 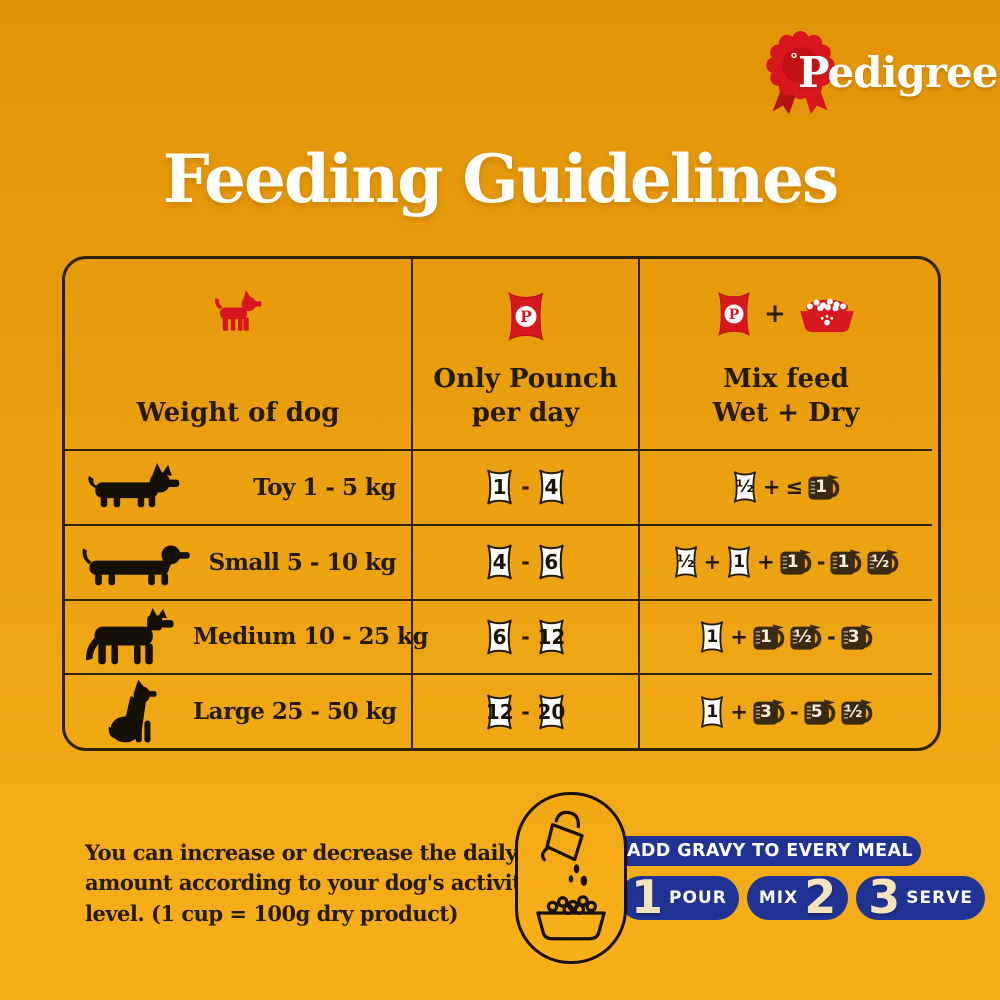 I want to click on gravy-banner: ADD GRAVY TO EVERY MEAL, so click(x=763, y=851).